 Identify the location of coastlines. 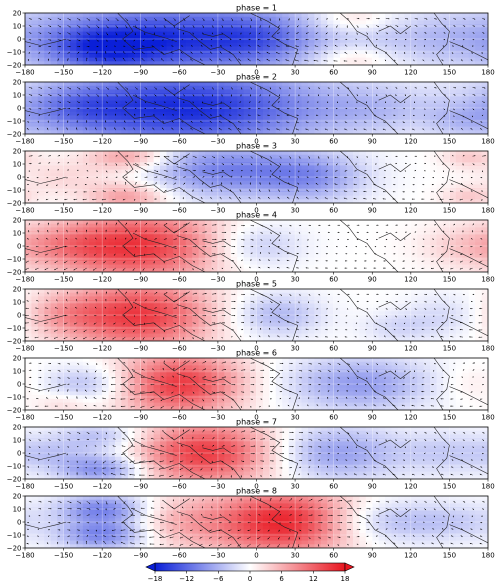
(256, 39).